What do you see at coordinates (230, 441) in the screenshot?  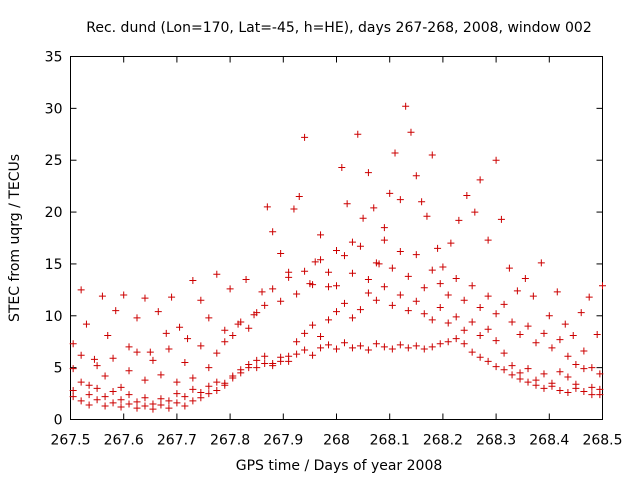 I see `x-tick-label: 267.8` at bounding box center [230, 441].